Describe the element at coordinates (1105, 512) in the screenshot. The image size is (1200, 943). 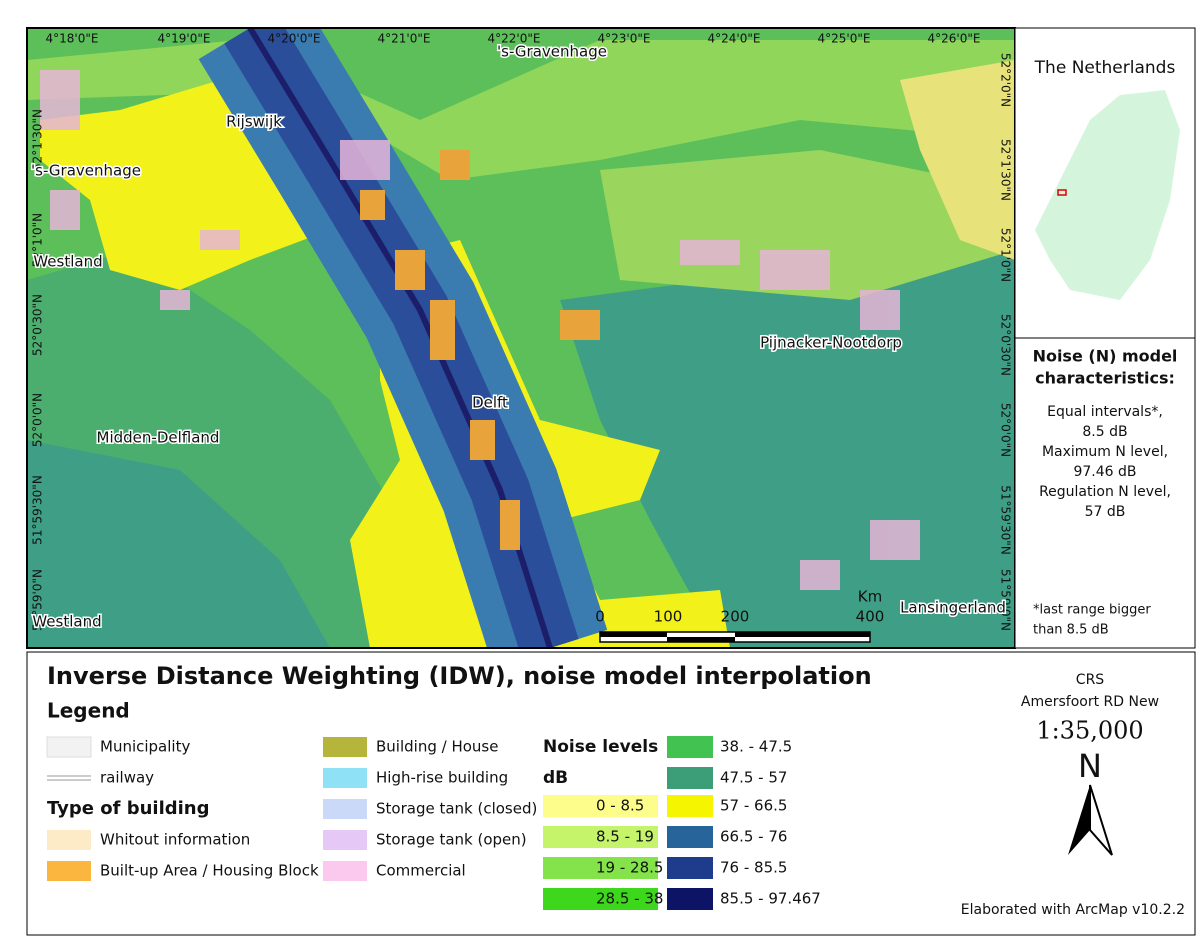
I see `panel-line: 57 dB` at that location.